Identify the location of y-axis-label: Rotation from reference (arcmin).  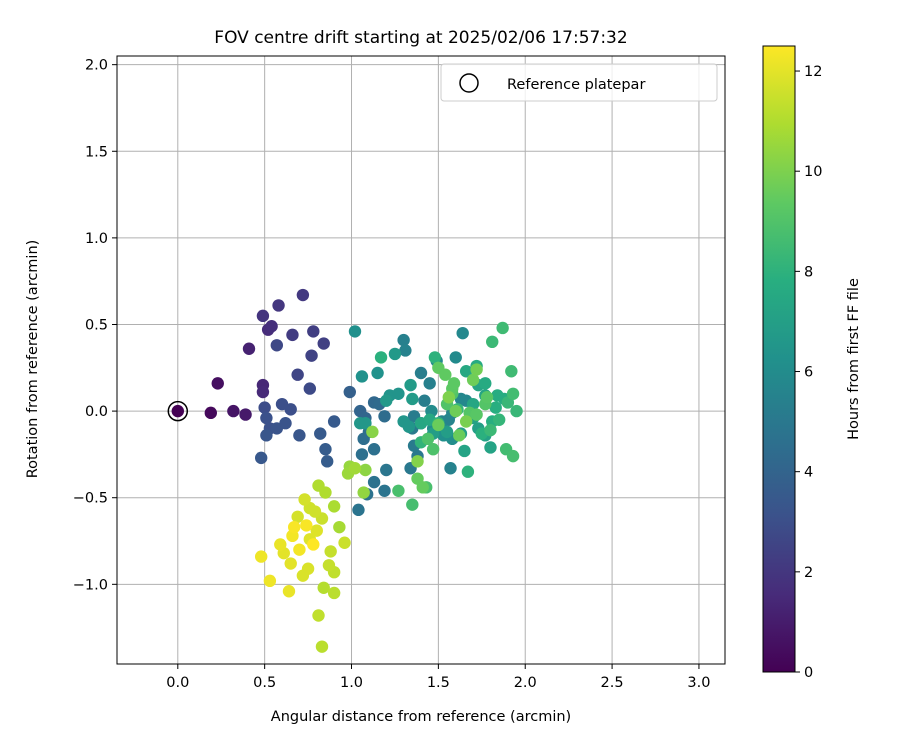
(33, 359).